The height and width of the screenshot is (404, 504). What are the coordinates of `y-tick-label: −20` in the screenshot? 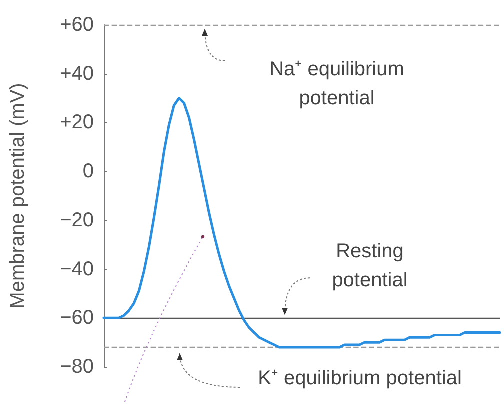 It's located at (77, 220).